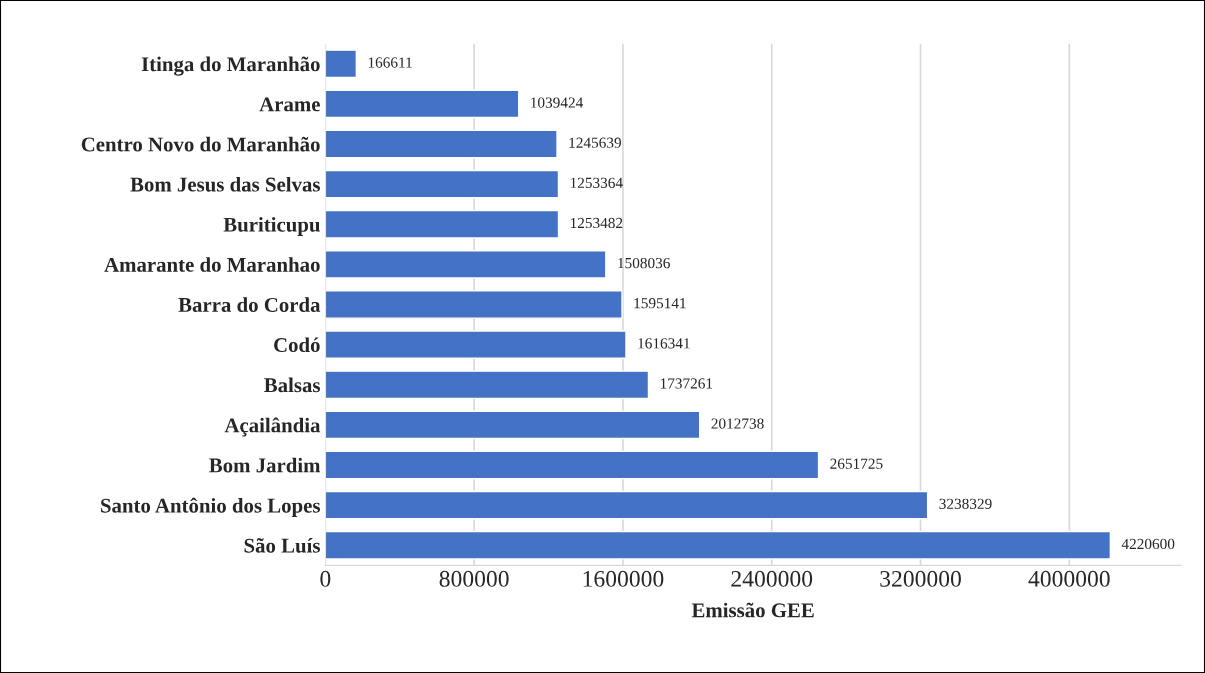 This screenshot has height=673, width=1205. Describe the element at coordinates (210, 507) in the screenshot. I see `y-tick-label: Santo Antônio dos Lopes` at that location.